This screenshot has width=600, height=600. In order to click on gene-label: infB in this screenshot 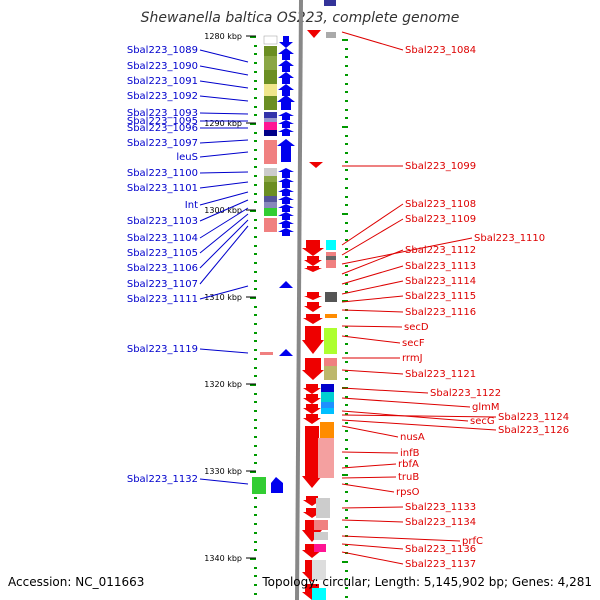, I will do `click(410, 453)`.